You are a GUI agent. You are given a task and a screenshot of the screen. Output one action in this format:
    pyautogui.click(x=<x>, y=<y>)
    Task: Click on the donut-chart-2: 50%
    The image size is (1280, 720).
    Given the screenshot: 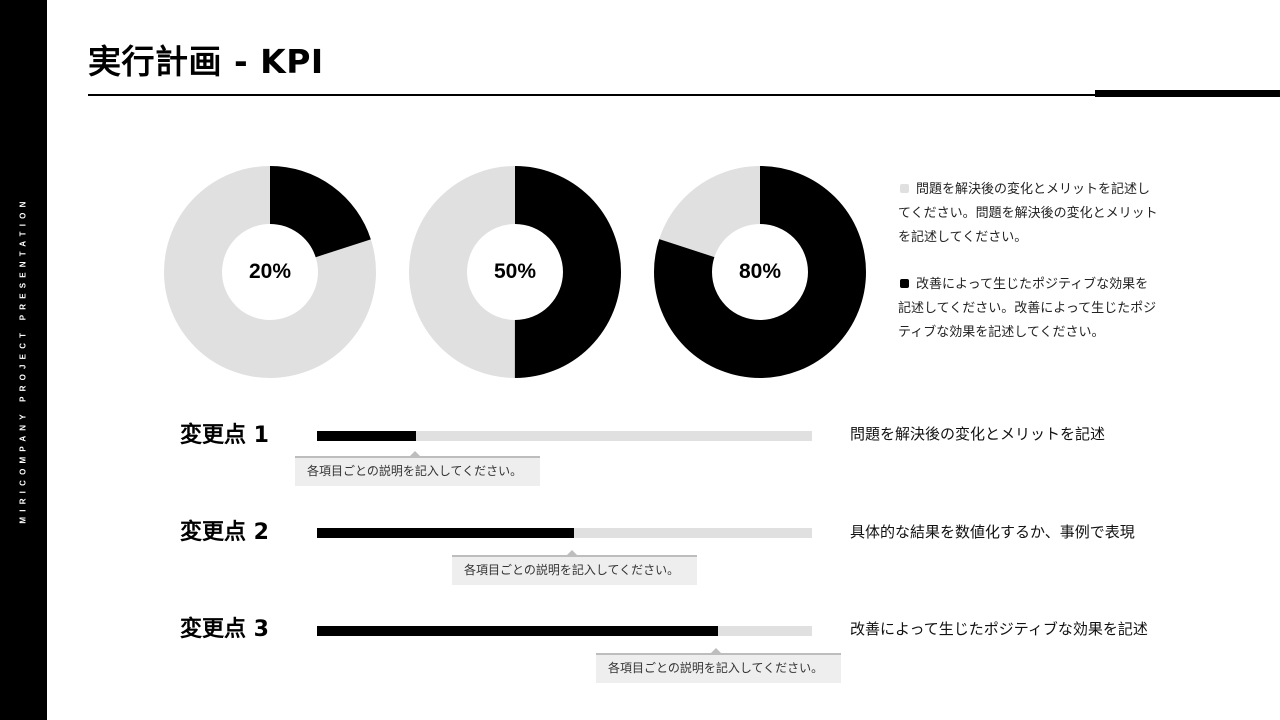 What is the action you would take?
    pyautogui.click(x=515, y=272)
    